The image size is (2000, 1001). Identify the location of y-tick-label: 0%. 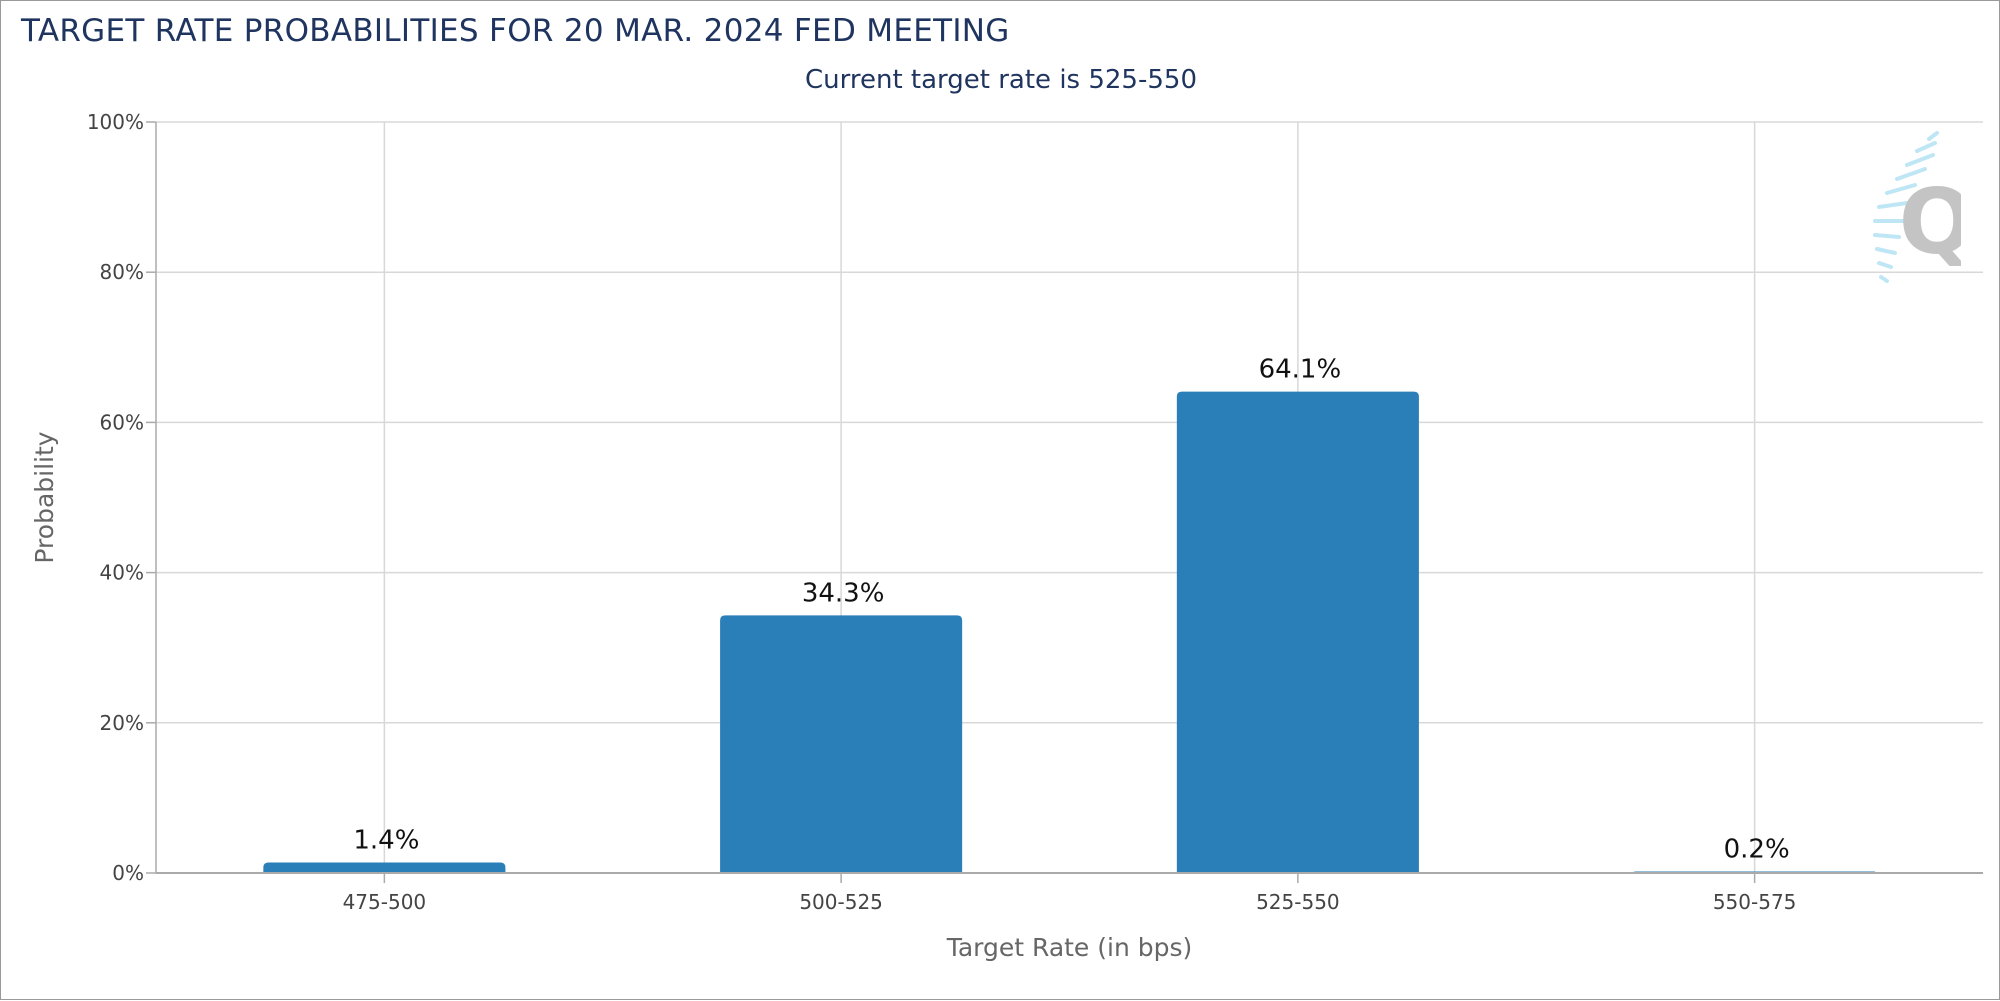
(128, 873).